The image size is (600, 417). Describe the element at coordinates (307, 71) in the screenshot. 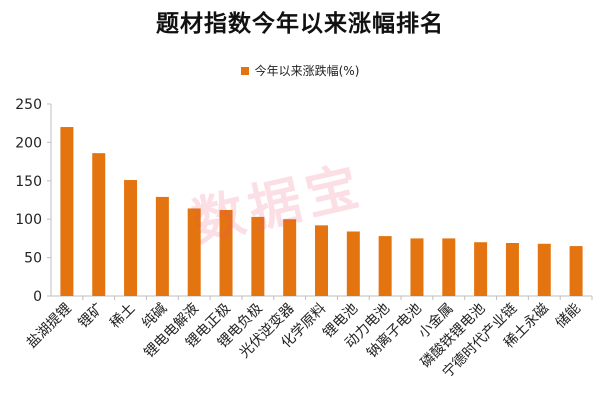

I see `legend-label: 今年以来涨跌幅(%)` at that location.